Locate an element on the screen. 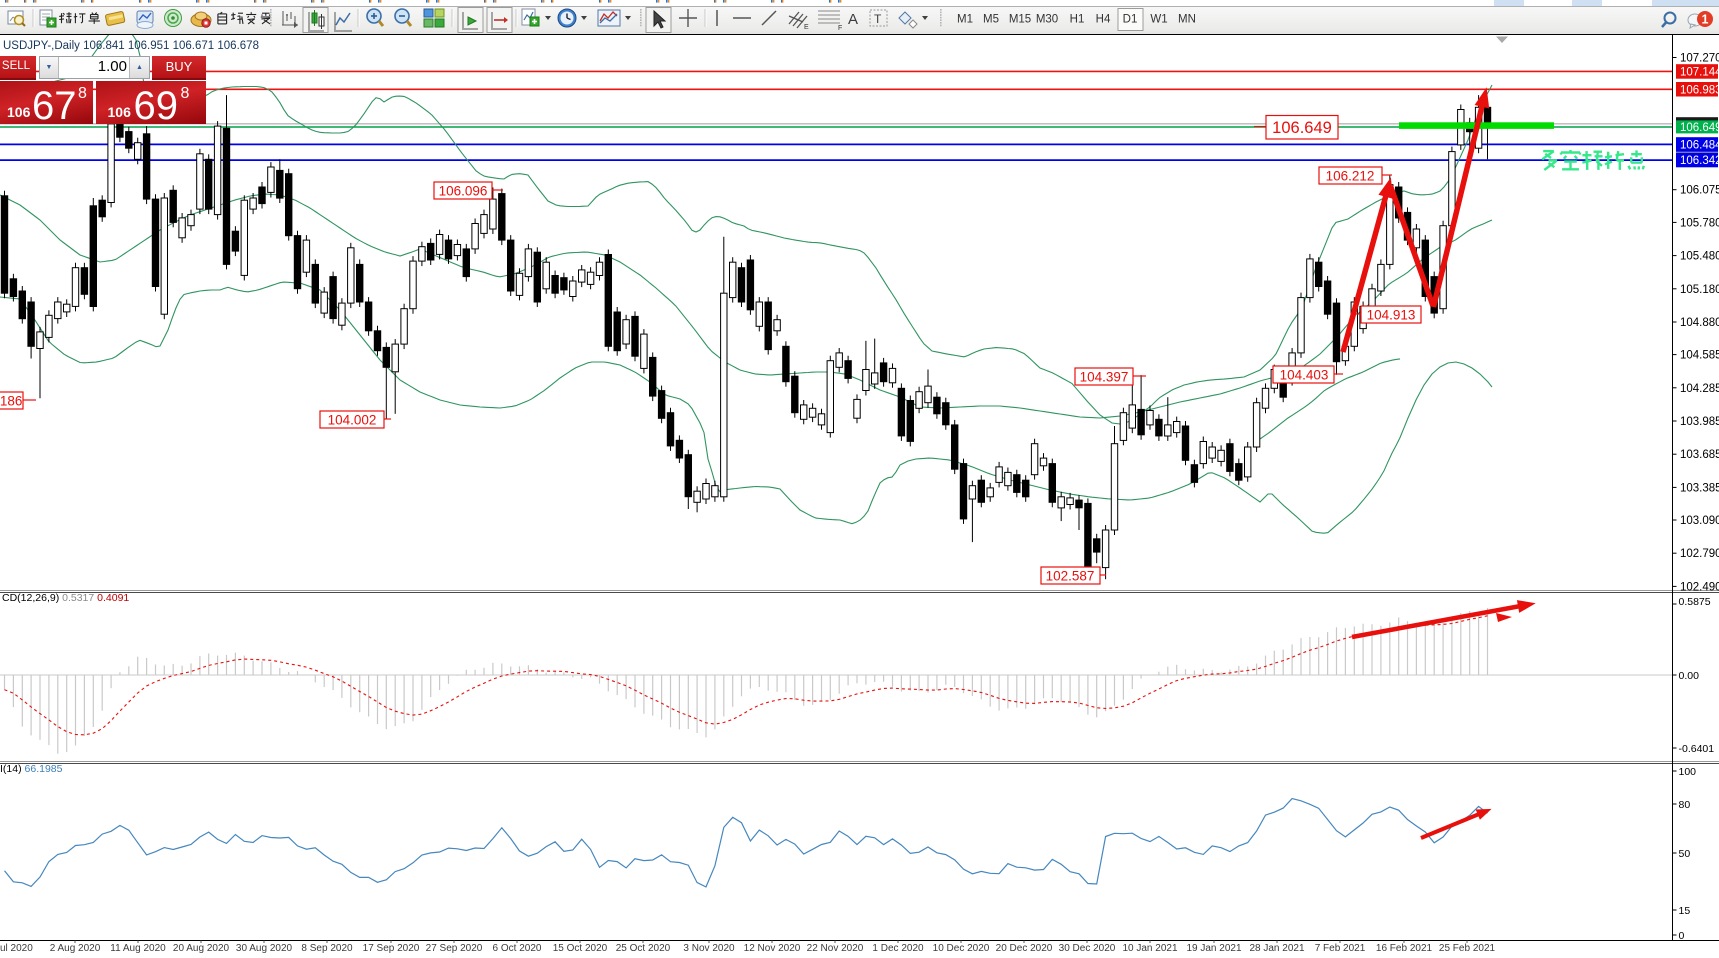 The height and width of the screenshot is (958, 1719). svg-text: 80 is located at coordinates (1685, 805).